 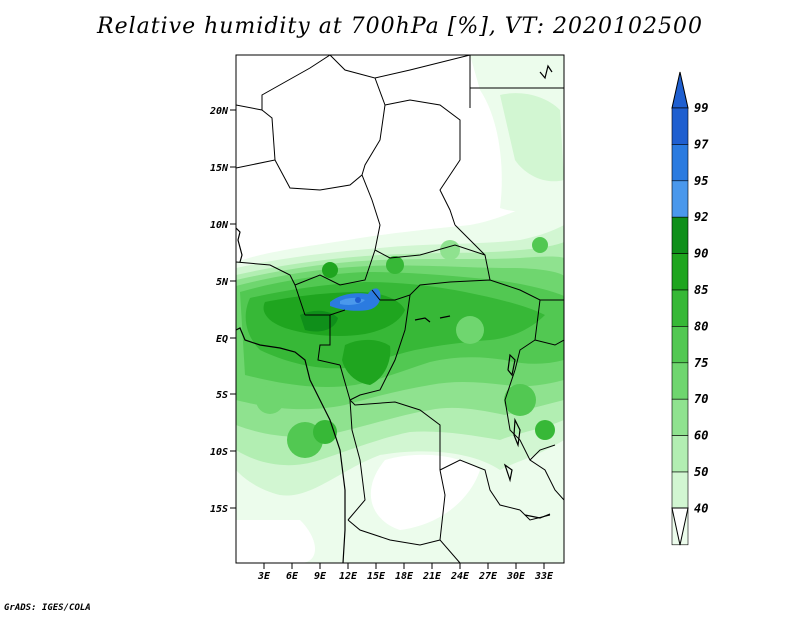 What do you see at coordinates (701, 436) in the screenshot?
I see `colorbar-label: 60` at bounding box center [701, 436].